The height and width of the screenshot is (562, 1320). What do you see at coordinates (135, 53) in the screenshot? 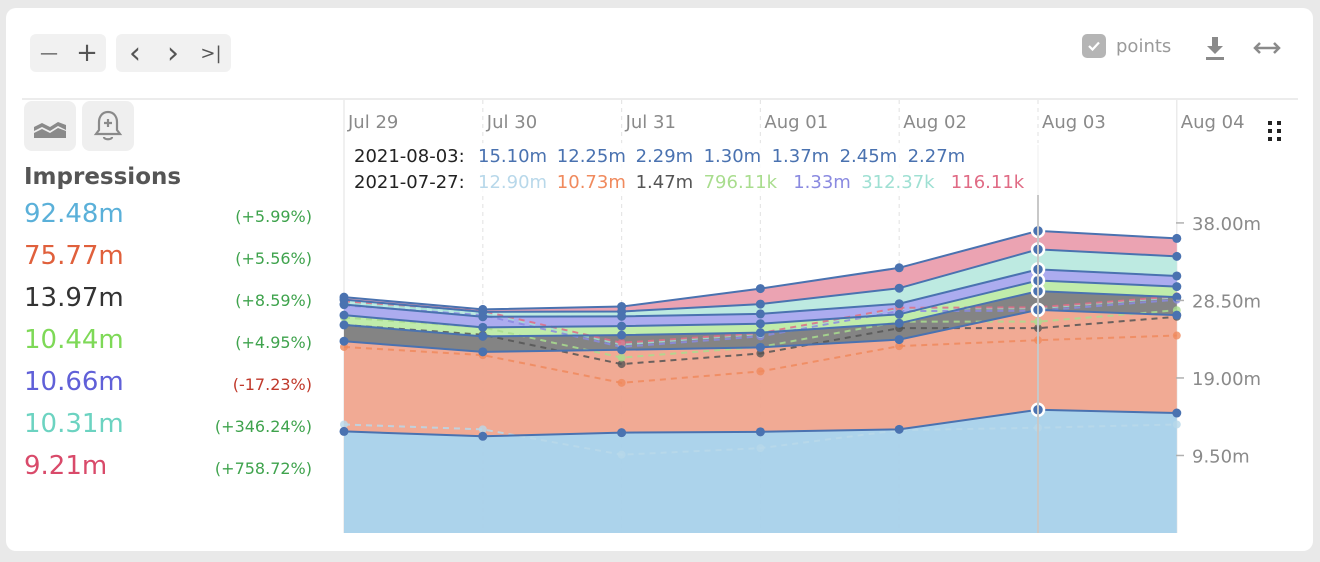
I see `previous-button: ‹` at bounding box center [135, 53].